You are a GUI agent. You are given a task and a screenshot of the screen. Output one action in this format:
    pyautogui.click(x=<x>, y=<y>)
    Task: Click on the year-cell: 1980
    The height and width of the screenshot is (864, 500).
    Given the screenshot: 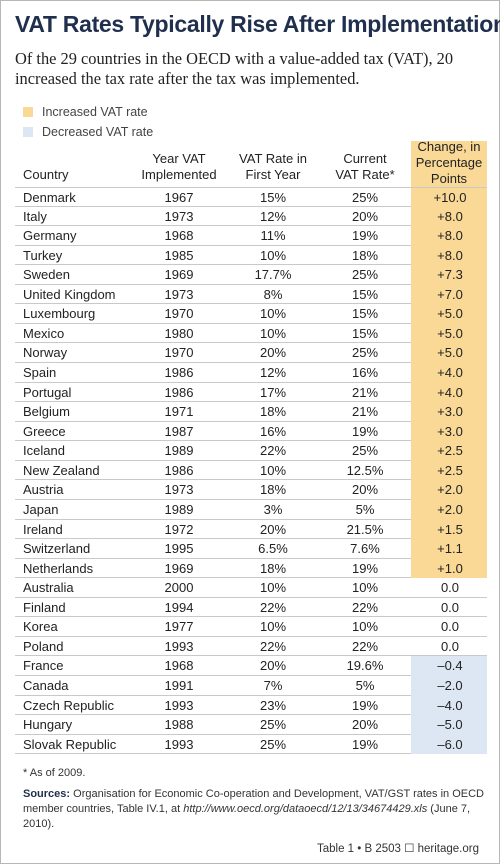 What is the action you would take?
    pyautogui.click(x=179, y=333)
    